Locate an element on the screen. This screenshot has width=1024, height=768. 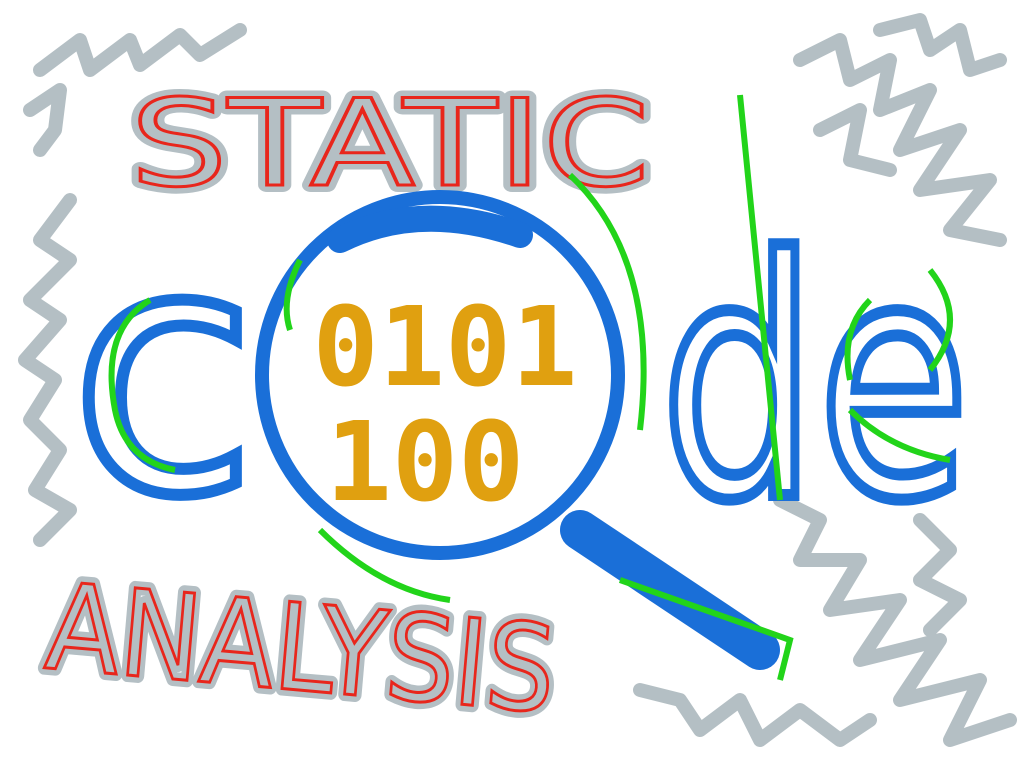
binary-line: 100 is located at coordinates (425, 462).